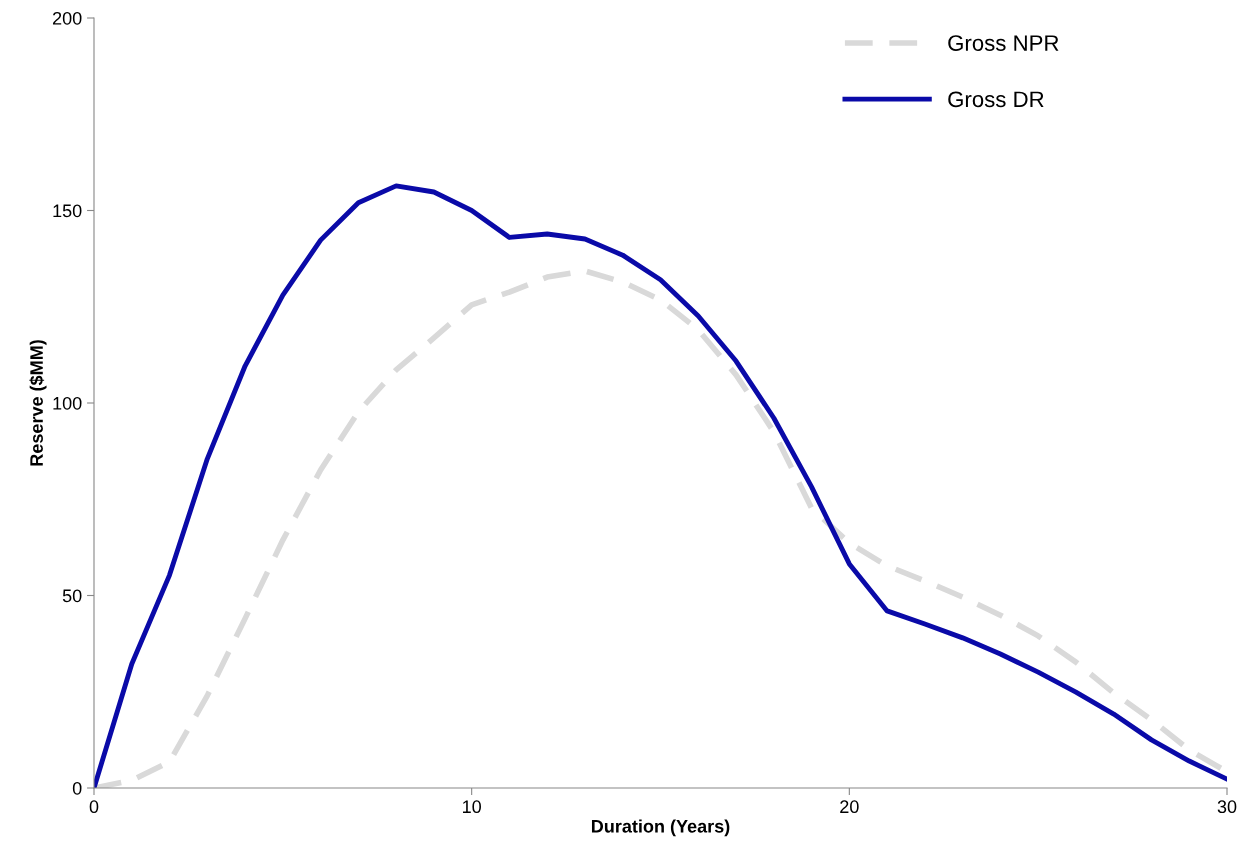 This screenshot has height=842, width=1241. What do you see at coordinates (660, 828) in the screenshot?
I see `x-axis-title: Duration (Years)` at bounding box center [660, 828].